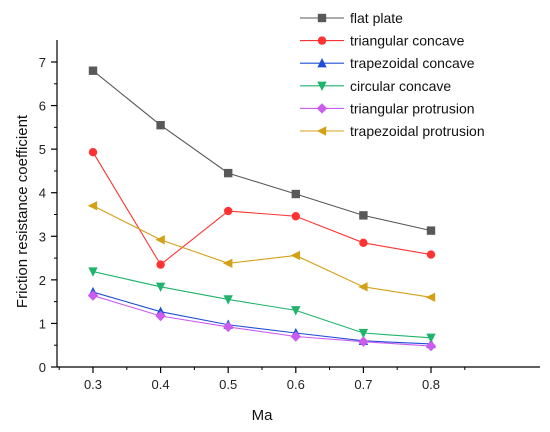  I want to click on legend-item-triangular-protrusion: triangular protrusion, so click(387, 108).